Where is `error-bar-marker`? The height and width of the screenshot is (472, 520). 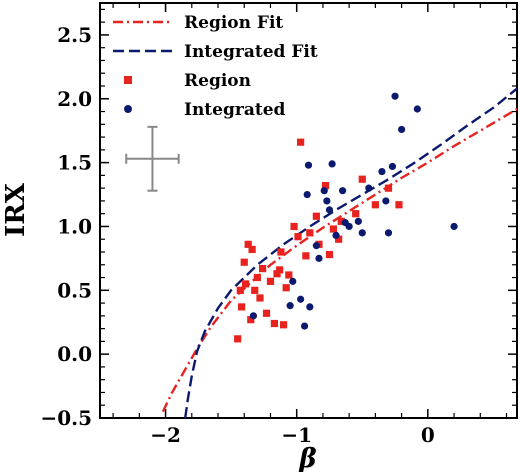 error-bar-marker is located at coordinates (152, 158).